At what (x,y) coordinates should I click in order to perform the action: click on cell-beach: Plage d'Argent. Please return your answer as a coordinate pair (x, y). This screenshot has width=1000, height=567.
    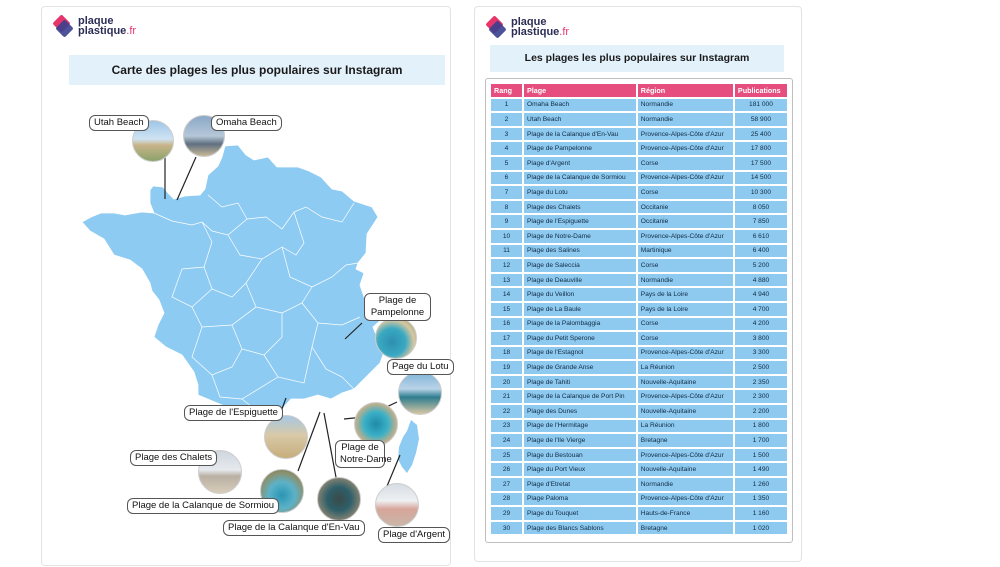
    Looking at the image, I should click on (580, 163).